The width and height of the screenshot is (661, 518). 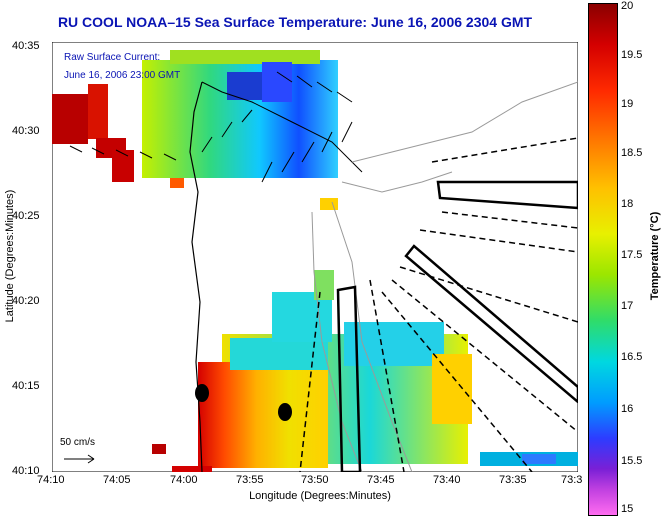 What do you see at coordinates (79, 459) in the screenshot?
I see `scale-arrow` at bounding box center [79, 459].